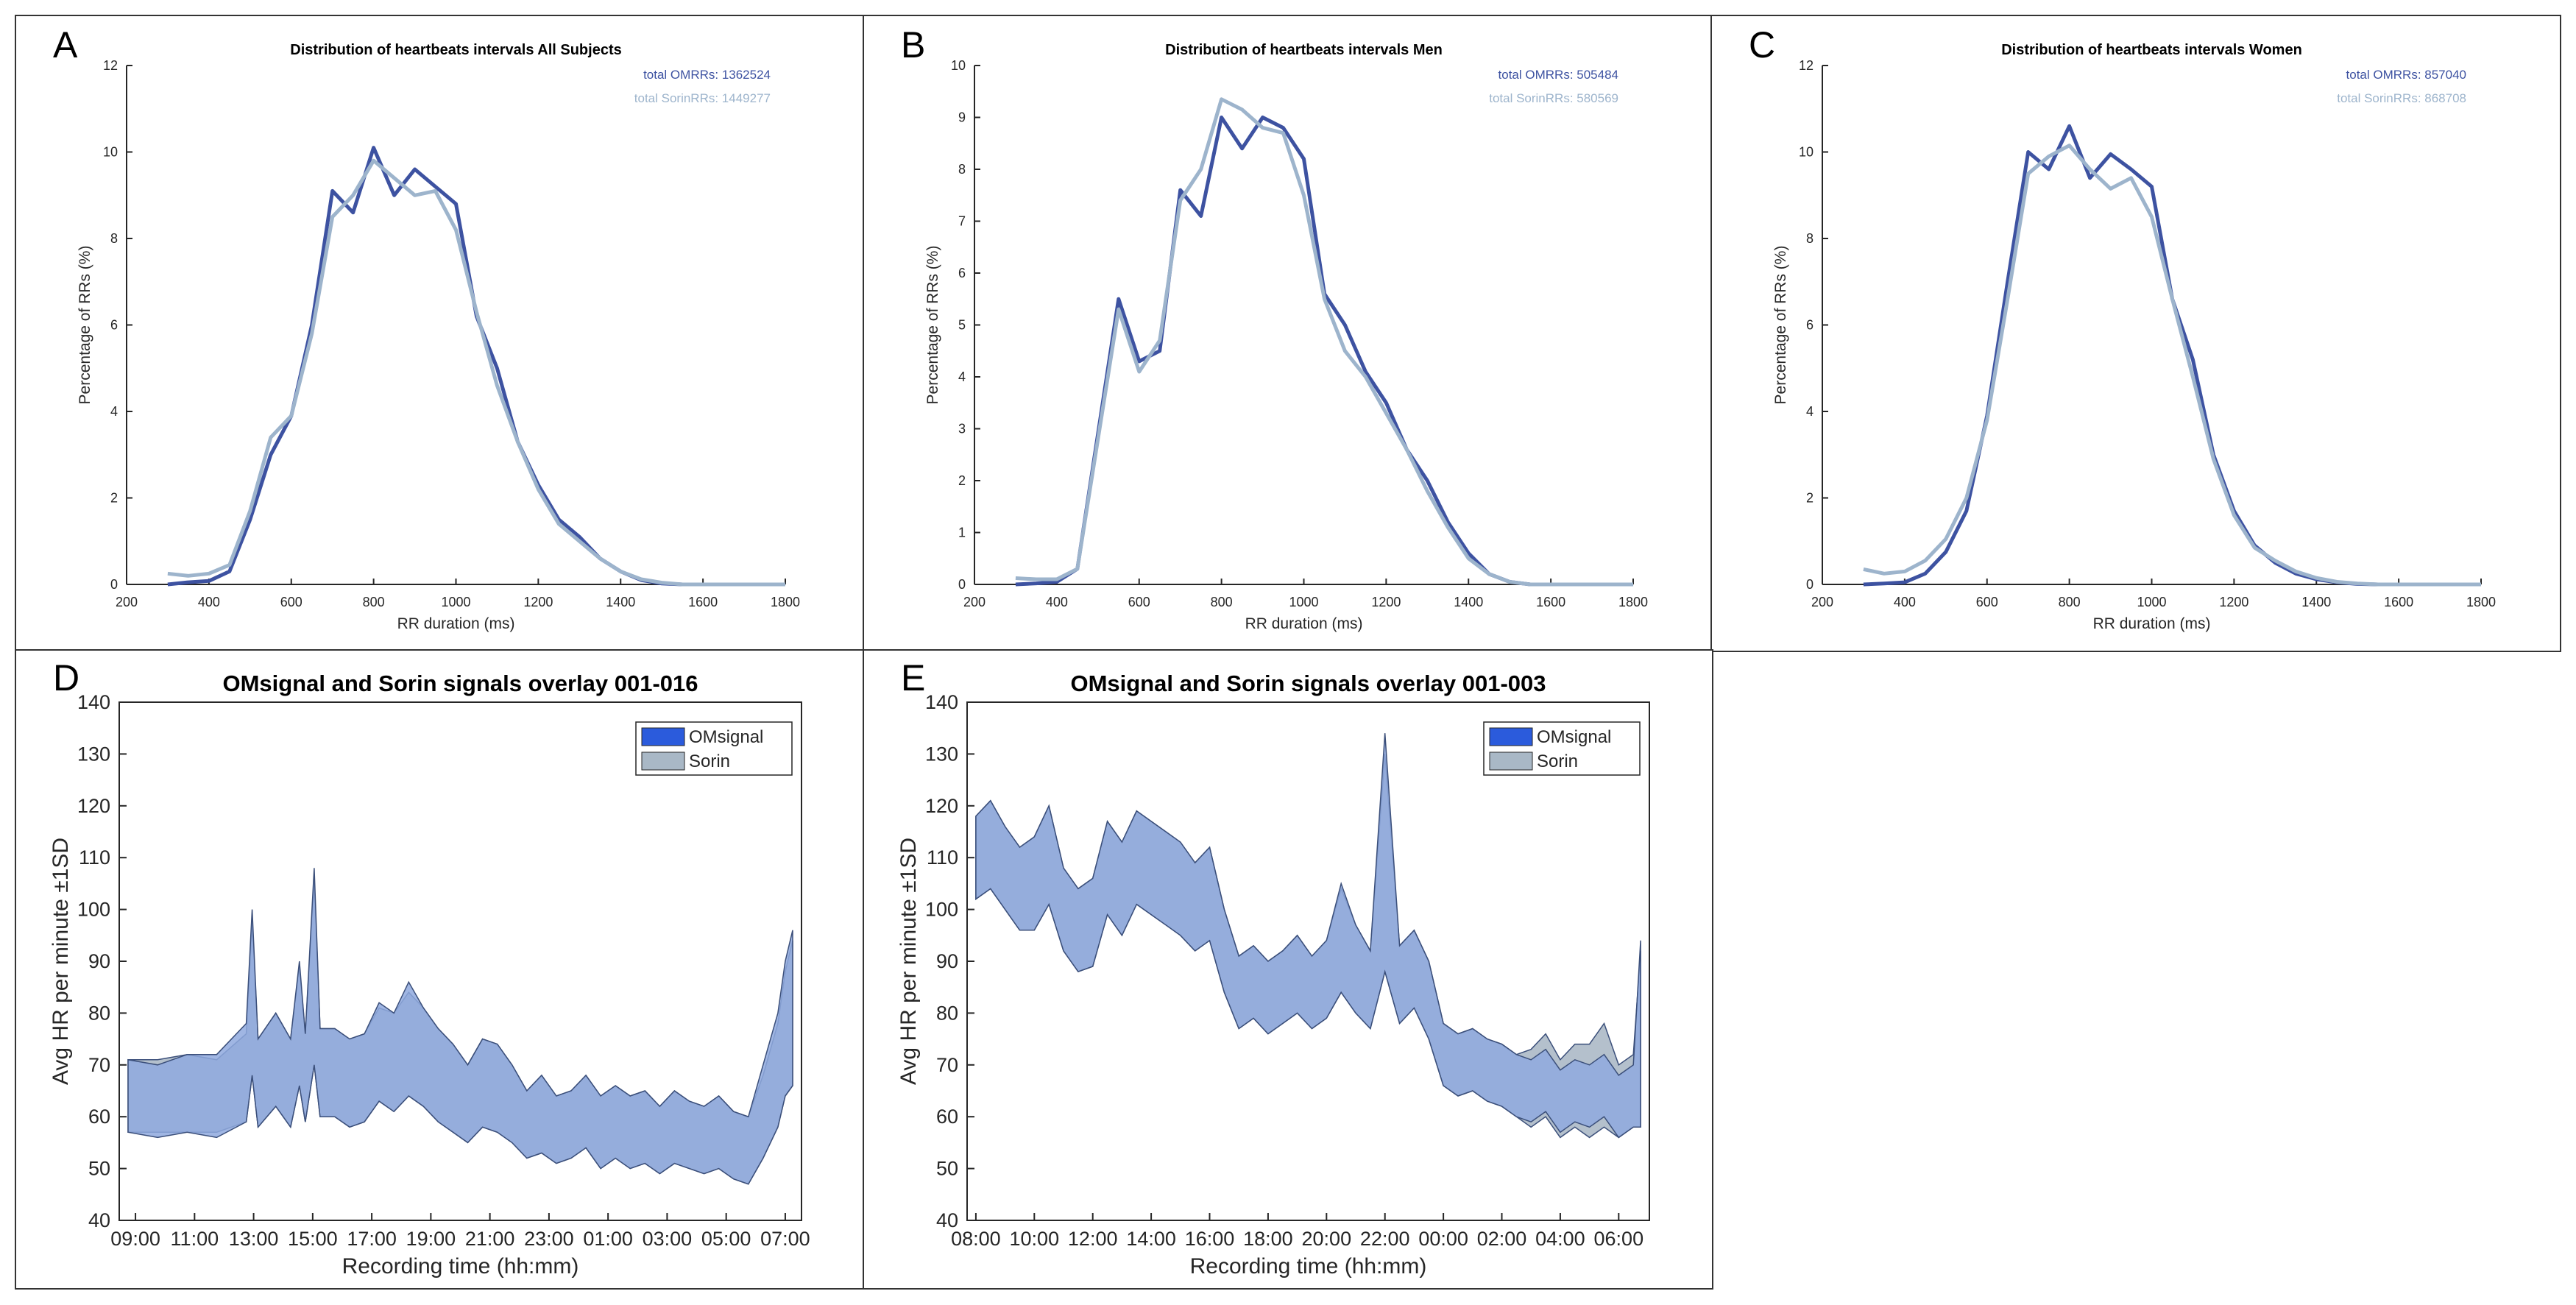 This screenshot has height=1305, width=2576. What do you see at coordinates (135, 1239) in the screenshot?
I see `x-tick-label: 09:00` at bounding box center [135, 1239].